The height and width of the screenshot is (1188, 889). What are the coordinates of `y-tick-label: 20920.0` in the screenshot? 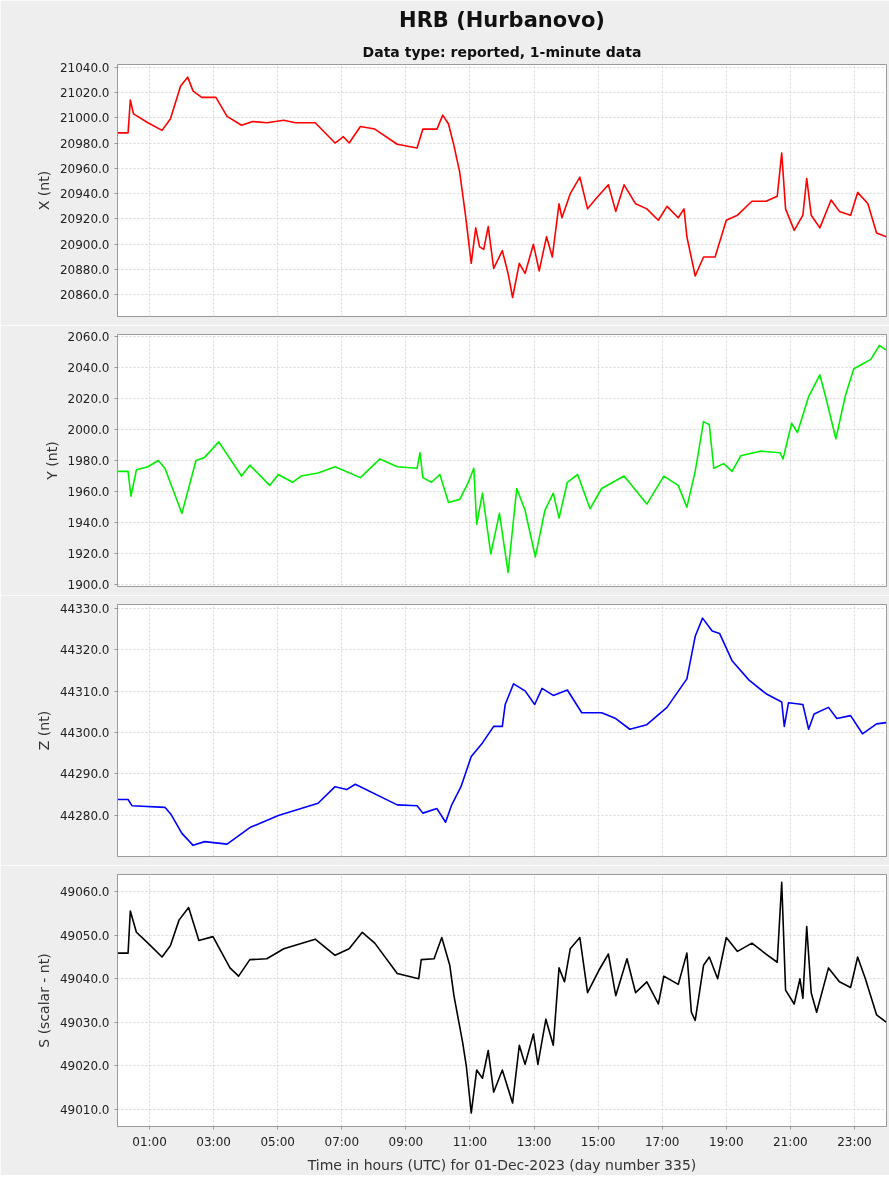 It's located at (84, 219).